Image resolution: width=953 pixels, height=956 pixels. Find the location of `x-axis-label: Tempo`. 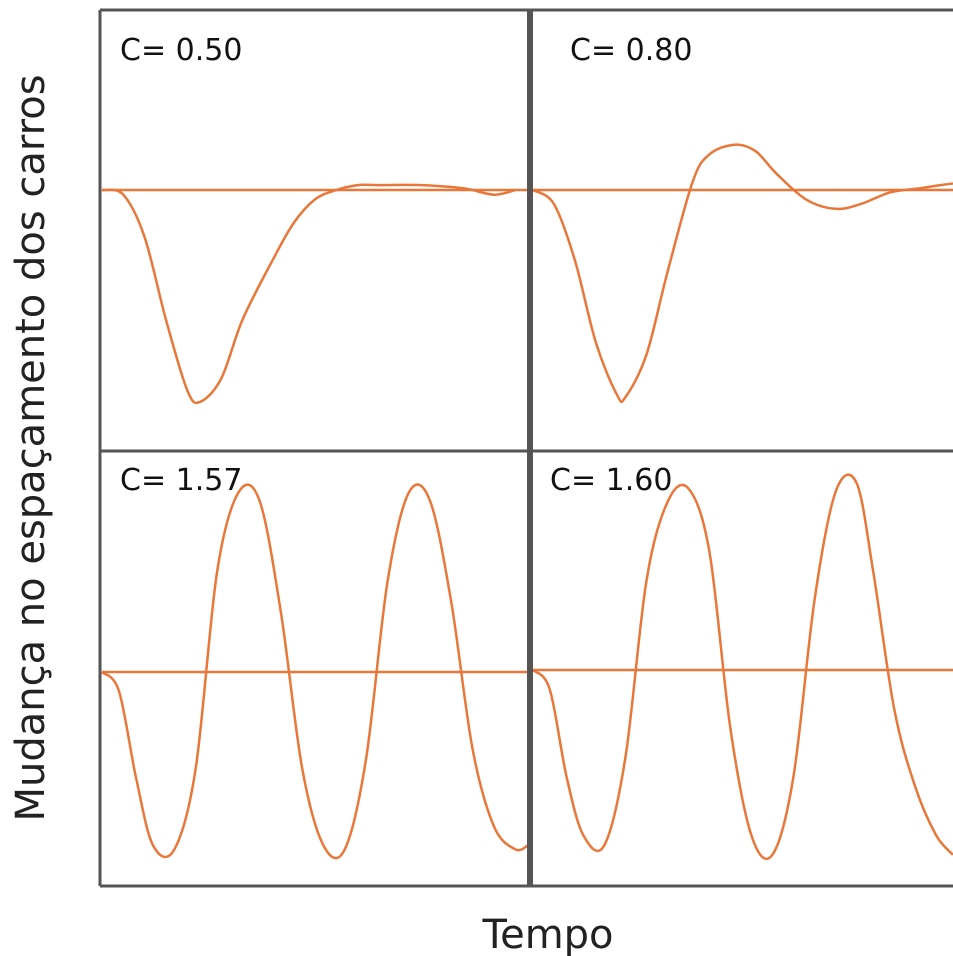

x-axis-label: Tempo is located at coordinates (547, 934).